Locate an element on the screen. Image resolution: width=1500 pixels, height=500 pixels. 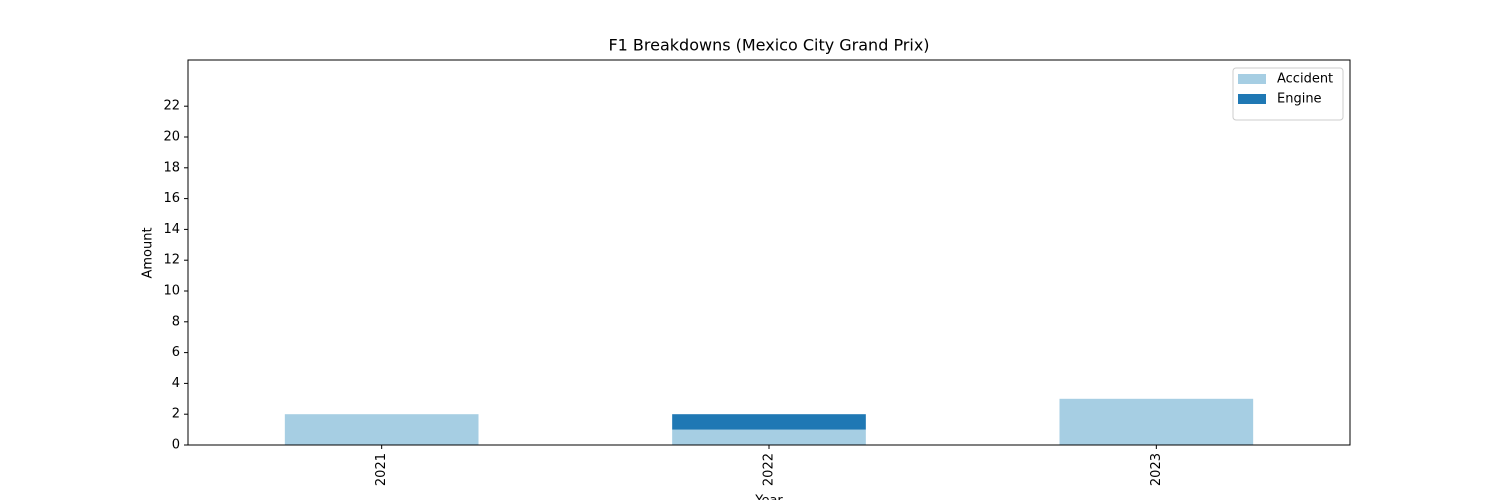
y-tick-label: 6 is located at coordinates (176, 352).